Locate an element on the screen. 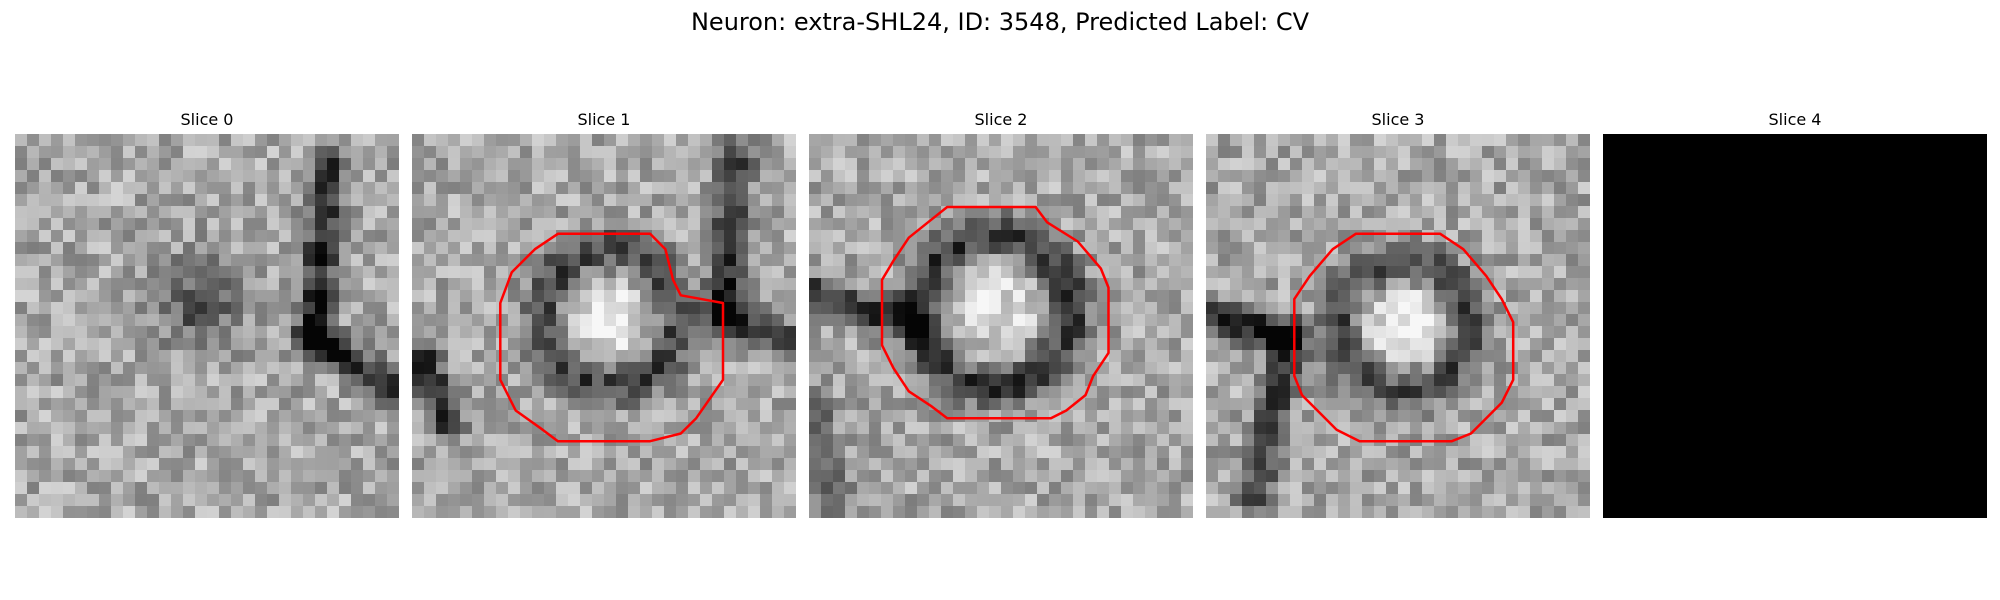 Image resolution: width=2000 pixels, height=600 pixels. blank-slice-fill is located at coordinates (1795, 326).